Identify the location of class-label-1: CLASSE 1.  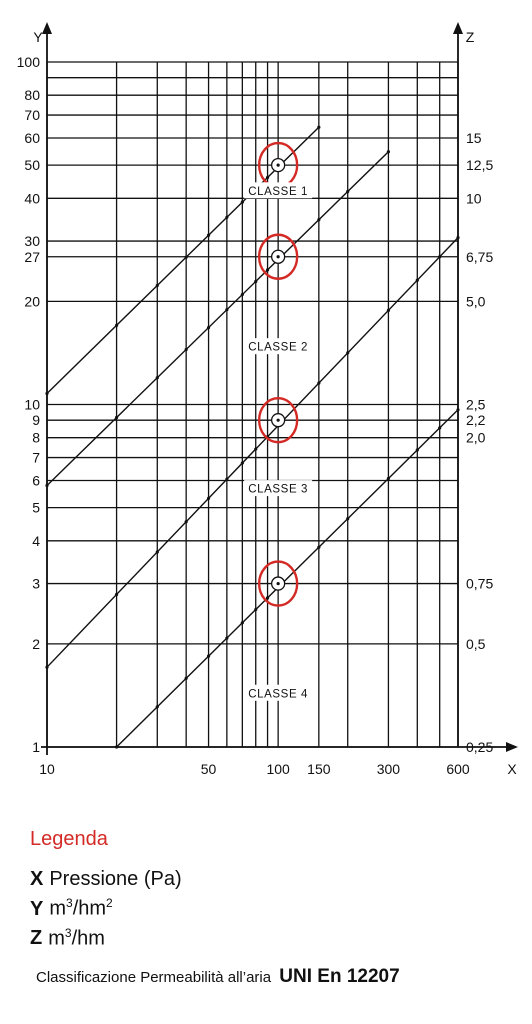
(278, 192).